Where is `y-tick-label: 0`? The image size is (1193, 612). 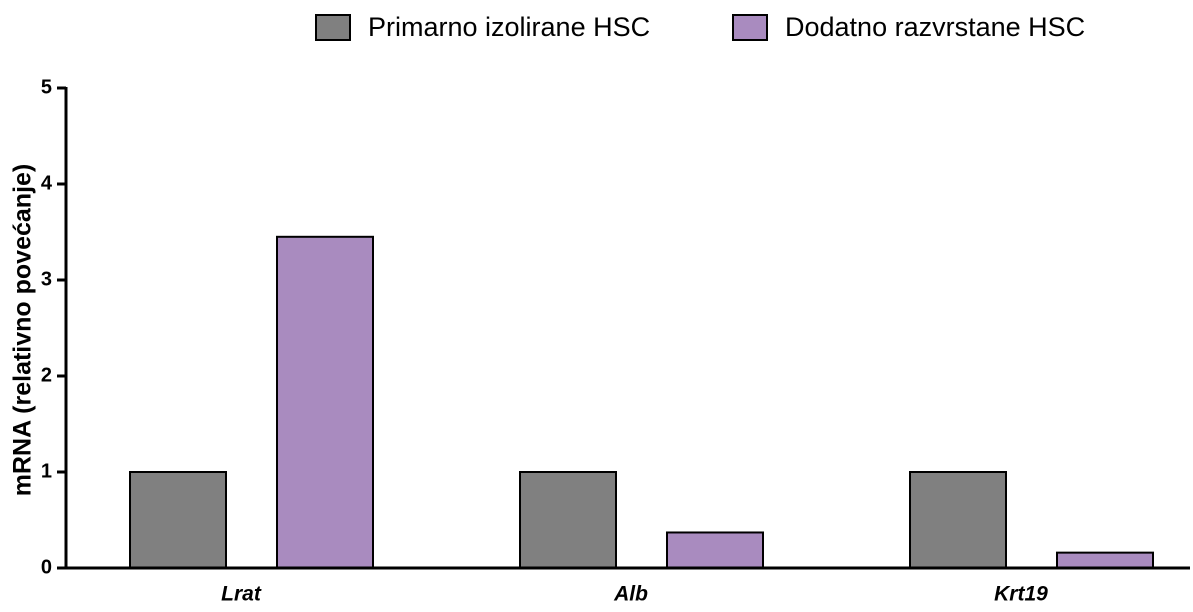
y-tick-label: 0 is located at coordinates (46, 567).